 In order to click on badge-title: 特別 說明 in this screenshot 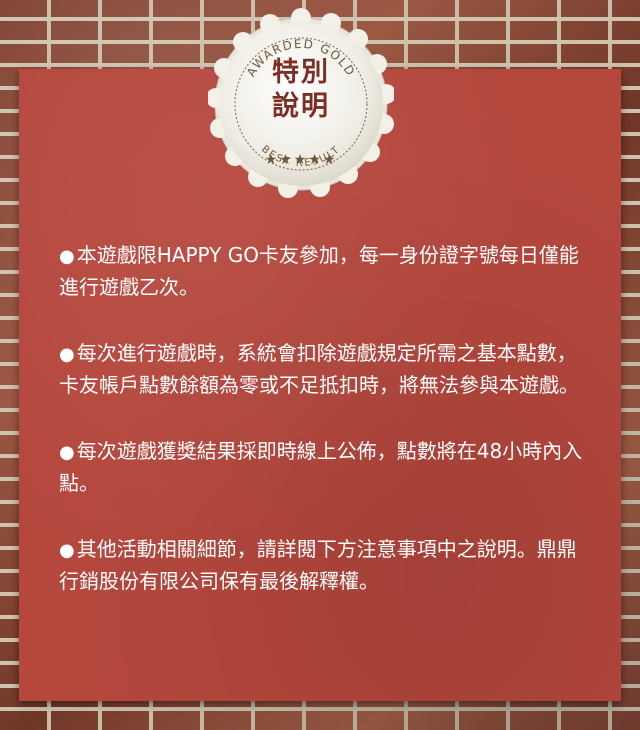, I will do `click(301, 90)`.